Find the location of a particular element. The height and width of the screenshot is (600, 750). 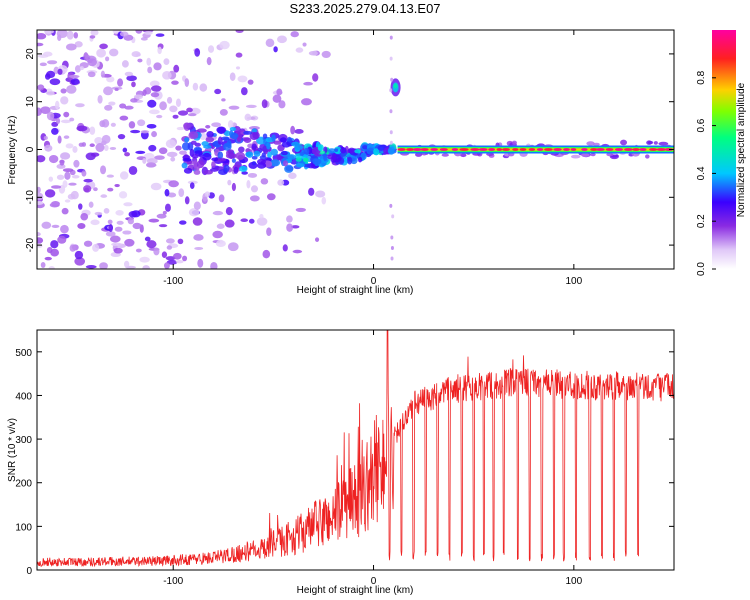

y-tick-label: 400 is located at coordinates (23, 396).